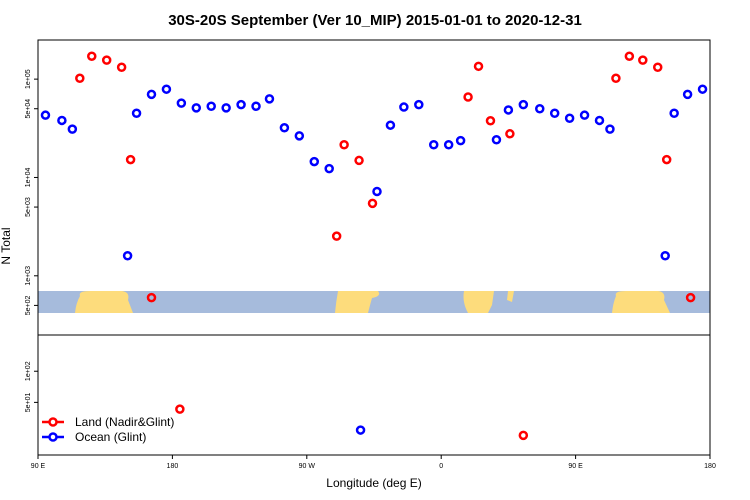 Image resolution: width=750 pixels, height=500 pixels. What do you see at coordinates (373, 483) in the screenshot?
I see `x-axis-label: Longitude (deg E)` at bounding box center [373, 483].